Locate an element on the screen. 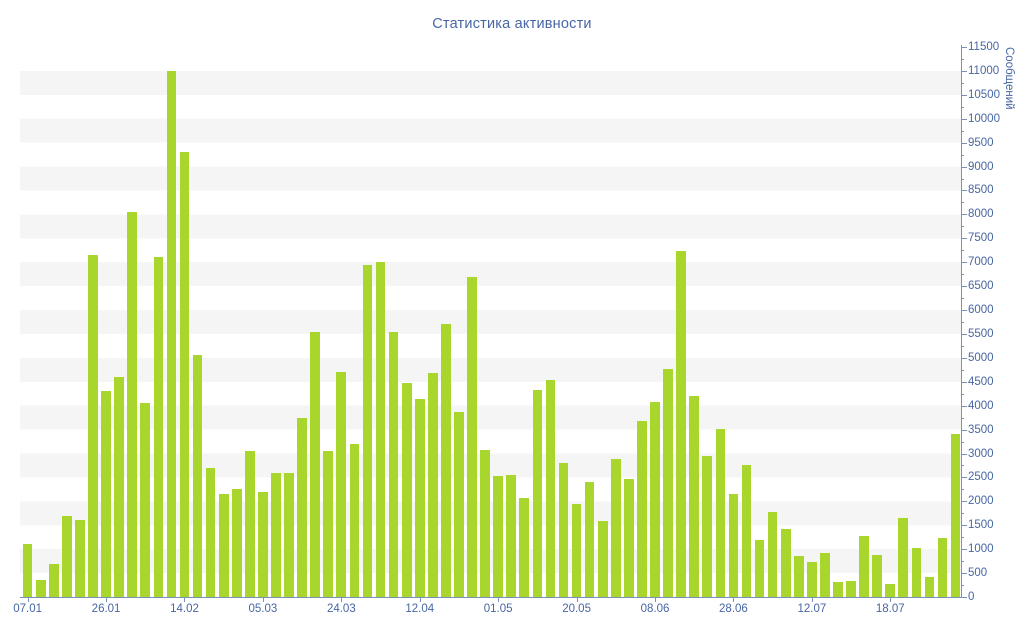 The height and width of the screenshot is (640, 1024). y-tick-label: 1500 is located at coordinates (981, 525).